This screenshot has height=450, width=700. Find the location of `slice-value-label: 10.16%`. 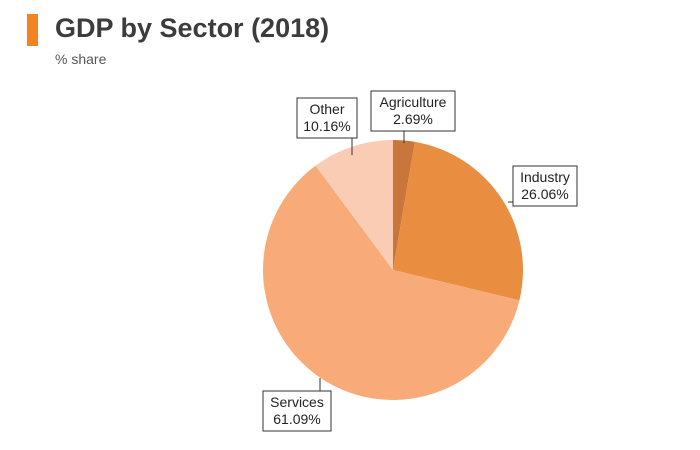

slice-value-label: 10.16% is located at coordinates (326, 126).